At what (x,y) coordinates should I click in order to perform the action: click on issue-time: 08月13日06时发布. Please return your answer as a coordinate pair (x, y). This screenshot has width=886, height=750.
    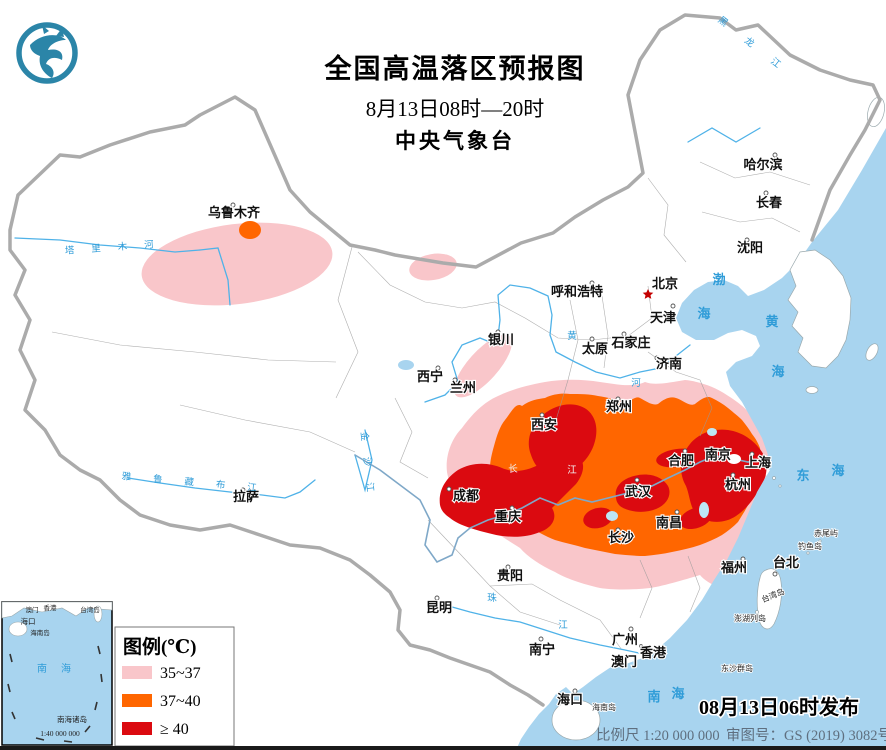
    Looking at the image, I should click on (779, 707).